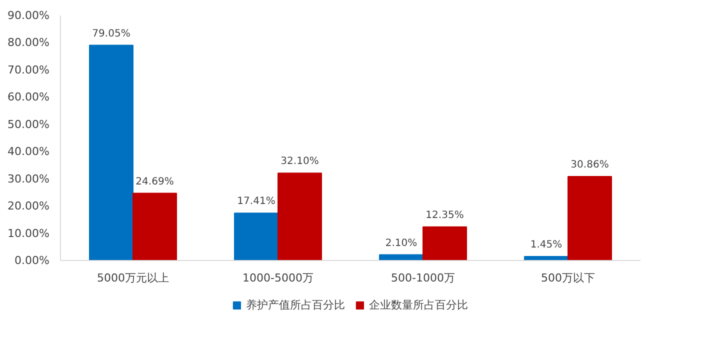  Describe the element at coordinates (111, 34) in the screenshot. I see `data-label: 79.05%` at that location.